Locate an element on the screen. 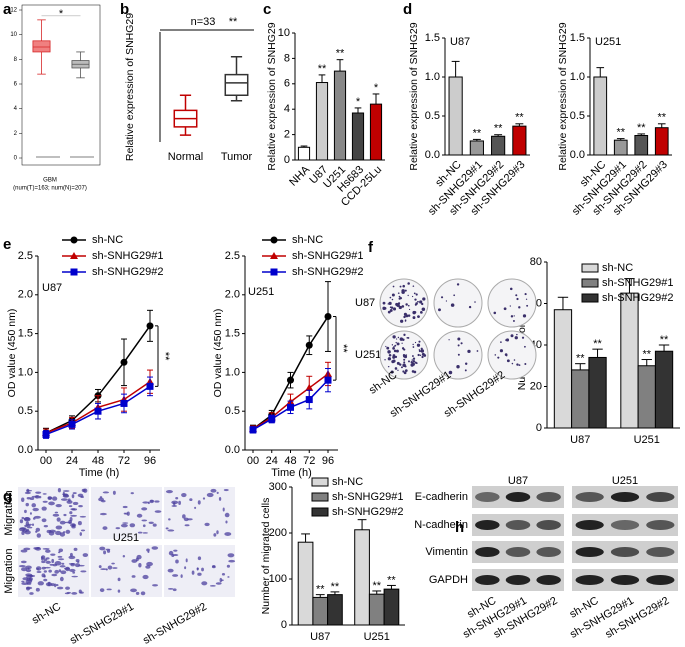 The image size is (685, 647). legend-marker is located at coordinates (274, 240).